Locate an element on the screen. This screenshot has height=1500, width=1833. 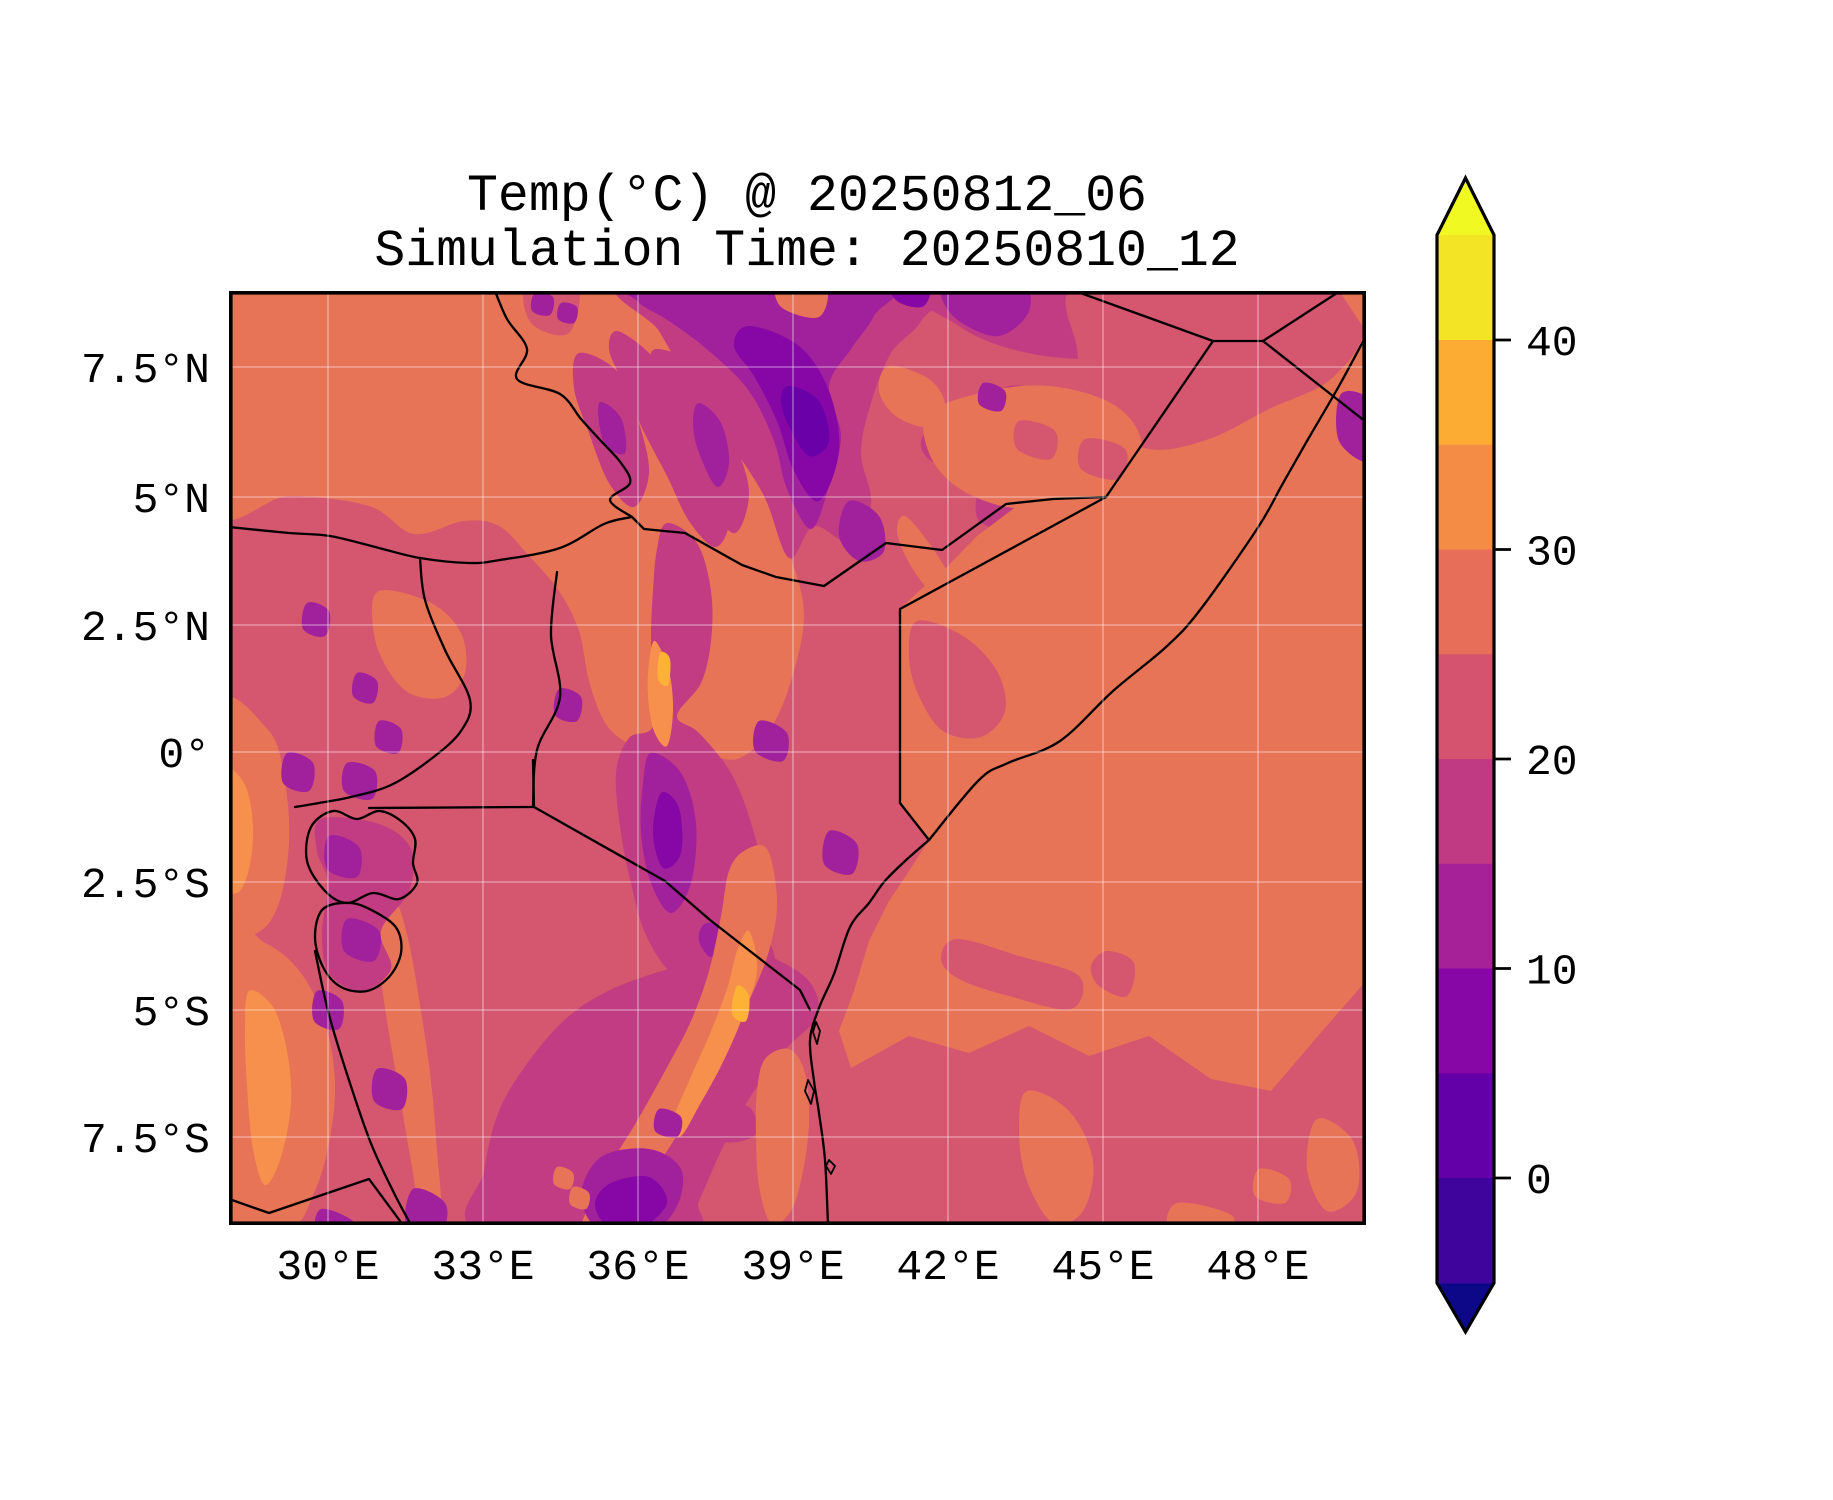
svg-text: 7.5°N is located at coordinates (145, 370).